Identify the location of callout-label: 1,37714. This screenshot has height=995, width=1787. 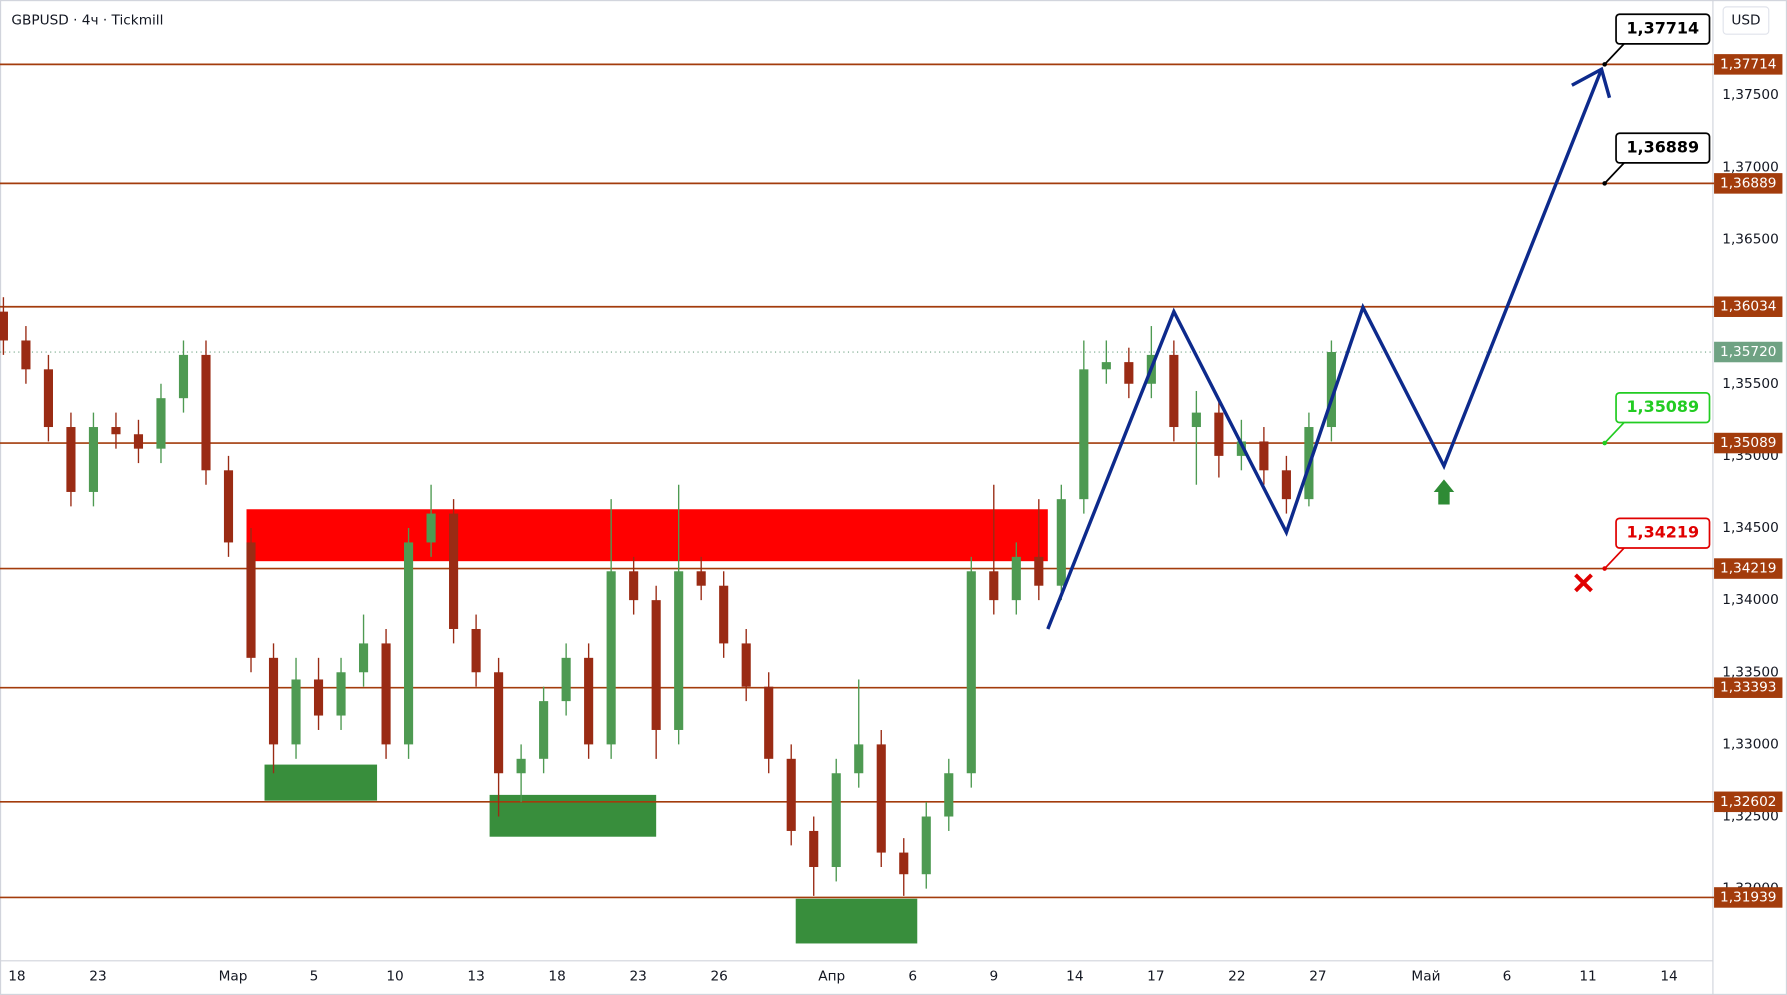
(1662, 28).